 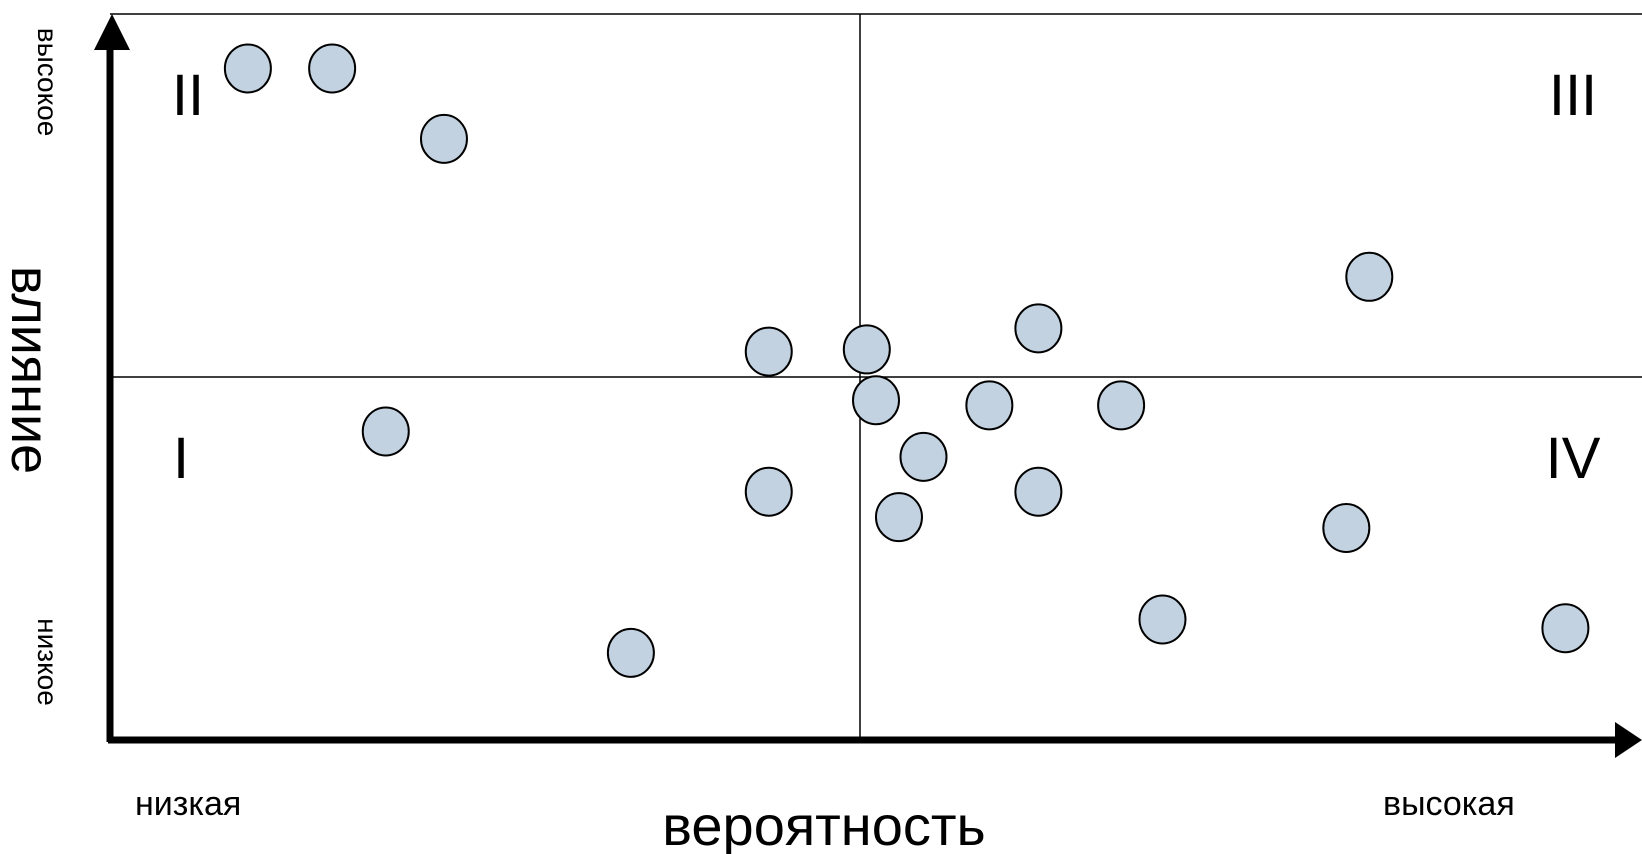 What do you see at coordinates (1573, 95) in the screenshot?
I see `quadrant-label-iii: III` at bounding box center [1573, 95].